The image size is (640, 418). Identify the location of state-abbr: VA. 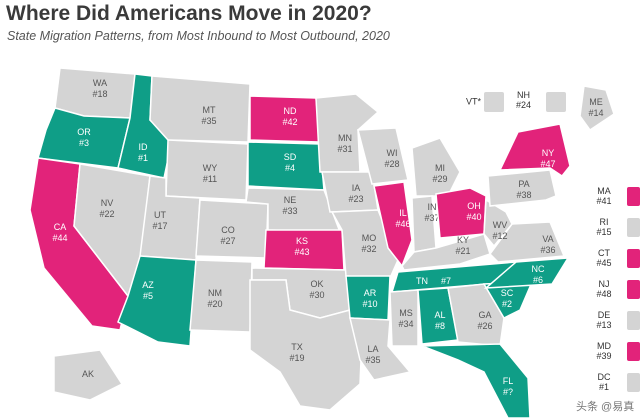
(547, 239).